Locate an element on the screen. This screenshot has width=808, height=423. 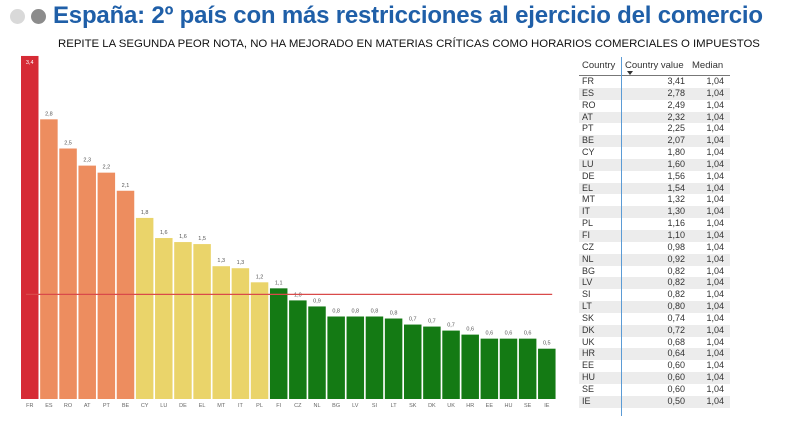
table-row: EL 1,54 1,04 is located at coordinates (654, 188).